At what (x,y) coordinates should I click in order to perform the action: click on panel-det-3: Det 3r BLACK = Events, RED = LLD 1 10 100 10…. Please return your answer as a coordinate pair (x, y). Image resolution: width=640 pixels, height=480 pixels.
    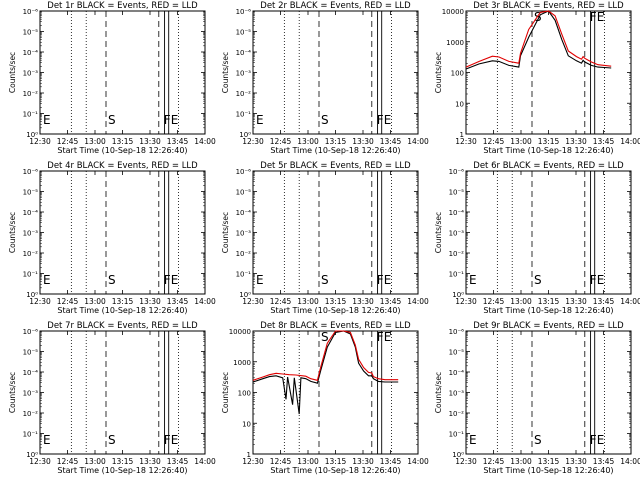
    Looking at the image, I should click on (537, 78).